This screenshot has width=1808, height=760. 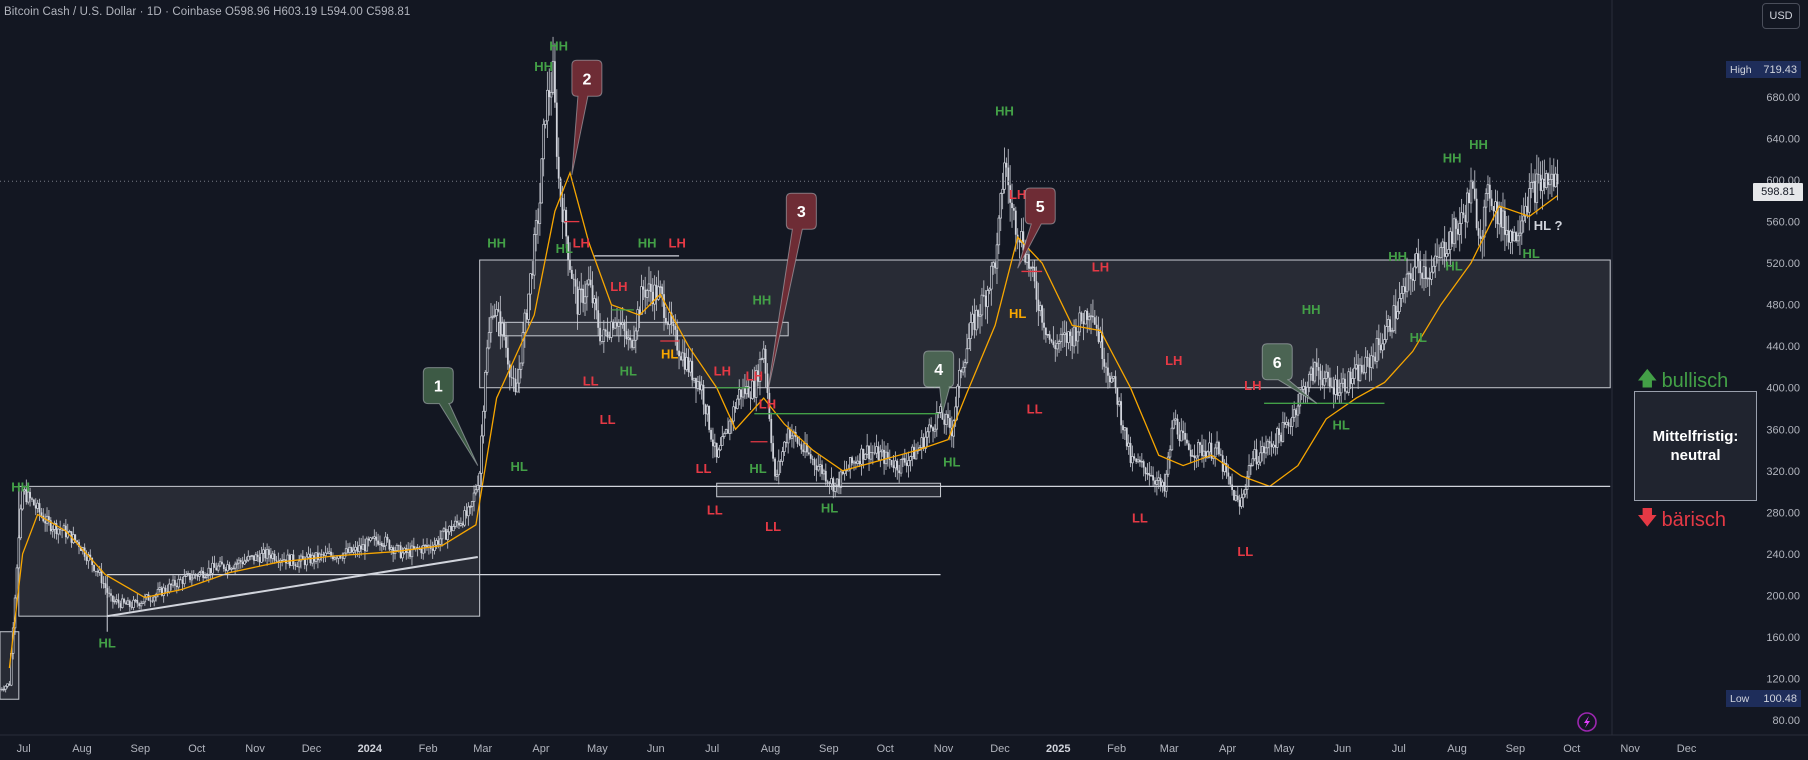 What do you see at coordinates (618, 286) in the screenshot?
I see `structure-label: LH` at bounding box center [618, 286].